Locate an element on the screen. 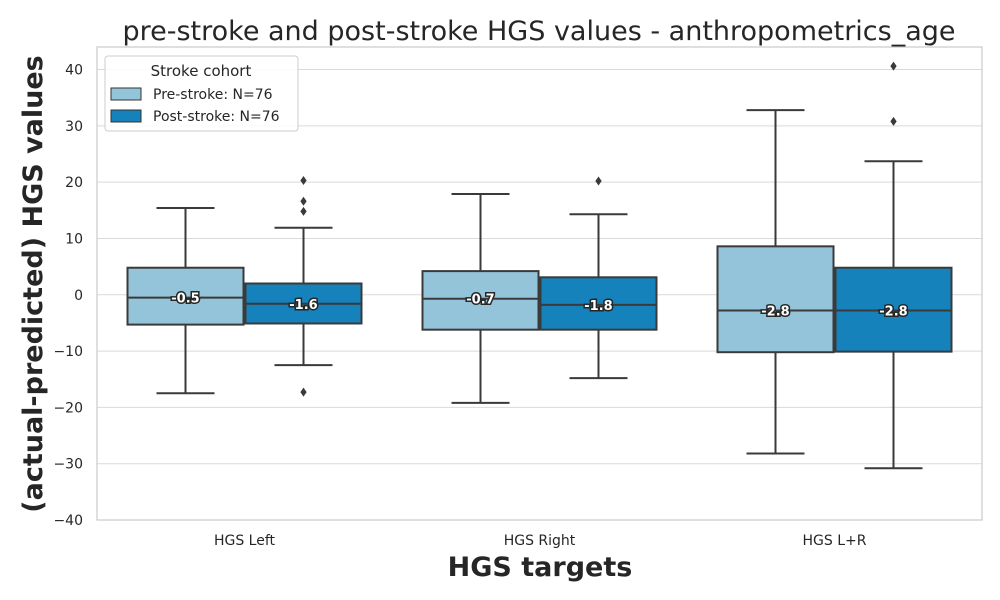 The width and height of the screenshot is (1000, 600). legend-swatch-pre-stroke is located at coordinates (126, 94).